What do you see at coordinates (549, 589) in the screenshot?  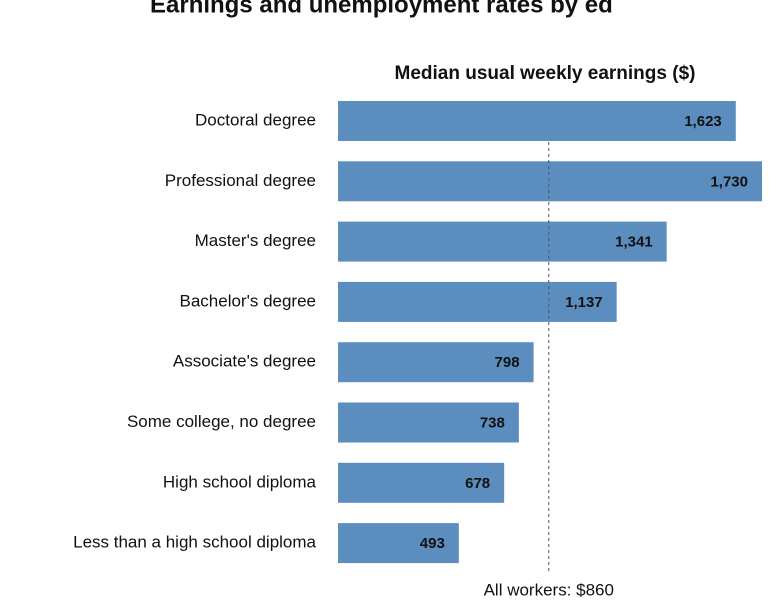 I see `reference-label: All workers: $860` at bounding box center [549, 589].